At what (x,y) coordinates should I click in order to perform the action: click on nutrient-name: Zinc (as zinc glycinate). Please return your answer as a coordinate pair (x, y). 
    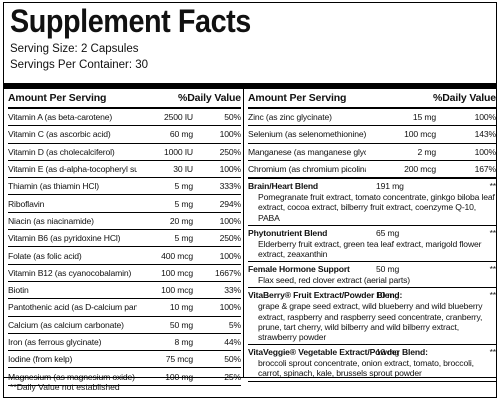
    Looking at the image, I should click on (290, 117).